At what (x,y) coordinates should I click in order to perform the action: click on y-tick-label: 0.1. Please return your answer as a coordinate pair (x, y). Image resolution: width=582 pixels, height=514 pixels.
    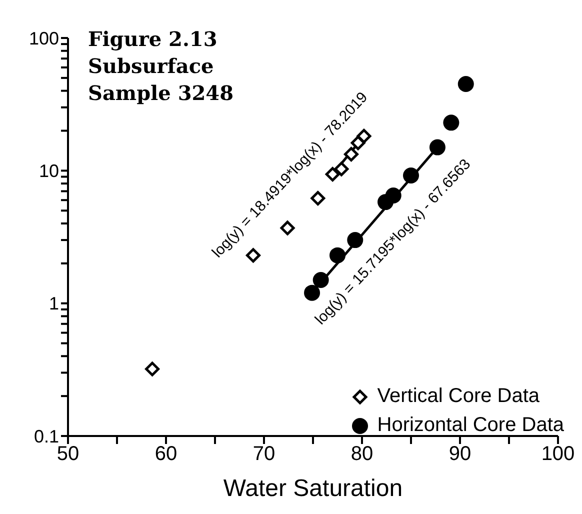
    Looking at the image, I should click on (46, 436).